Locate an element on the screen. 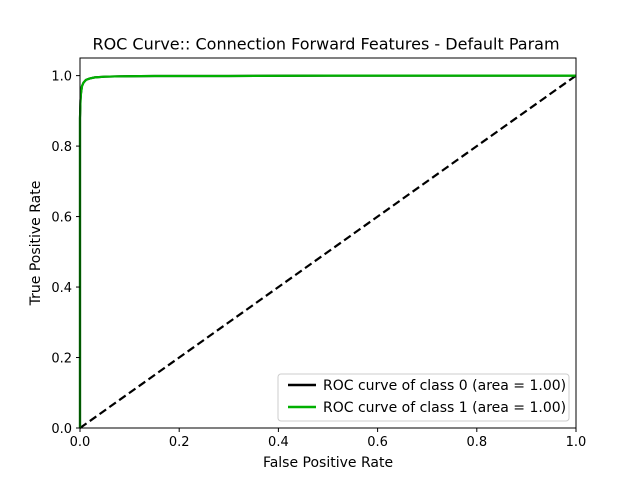 The image size is (640, 480). y-axis-label: True Positive Rate is located at coordinates (36, 244).